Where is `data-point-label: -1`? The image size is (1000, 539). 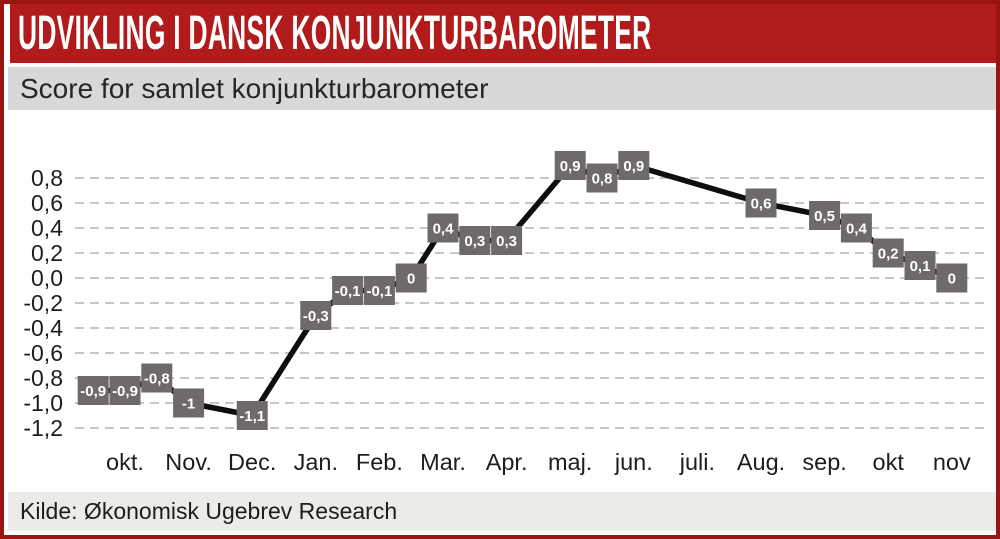 data-point-label: -1 is located at coordinates (188, 404).